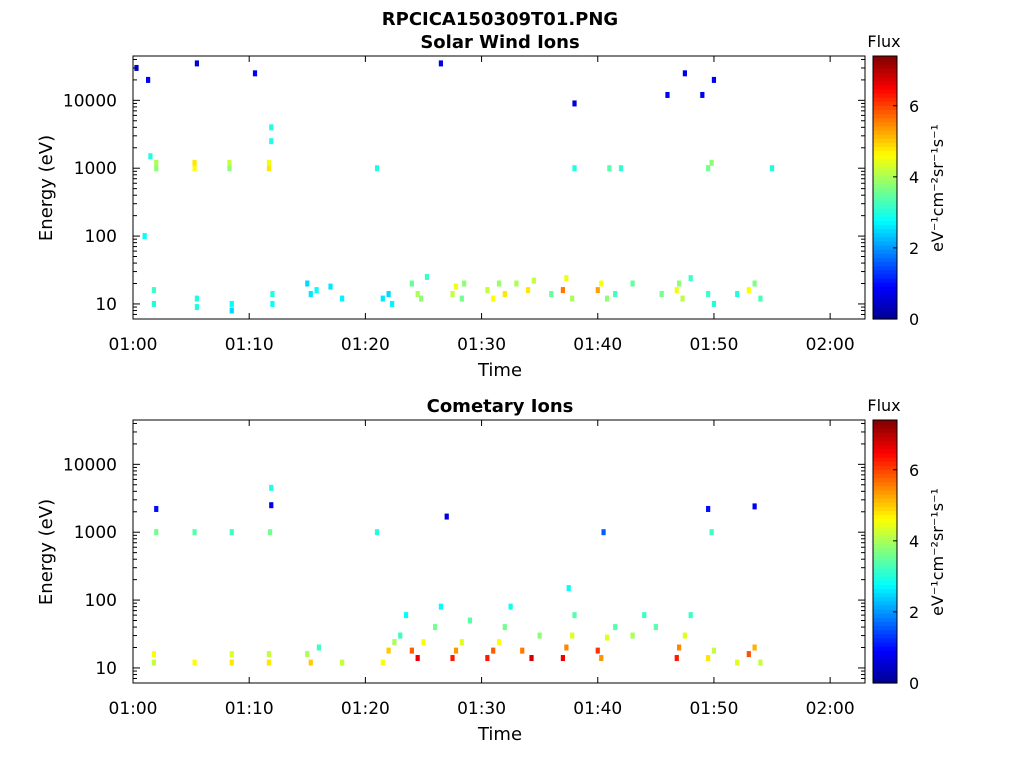  I want to click on colorbar-tick-label: 4, so click(914, 177).